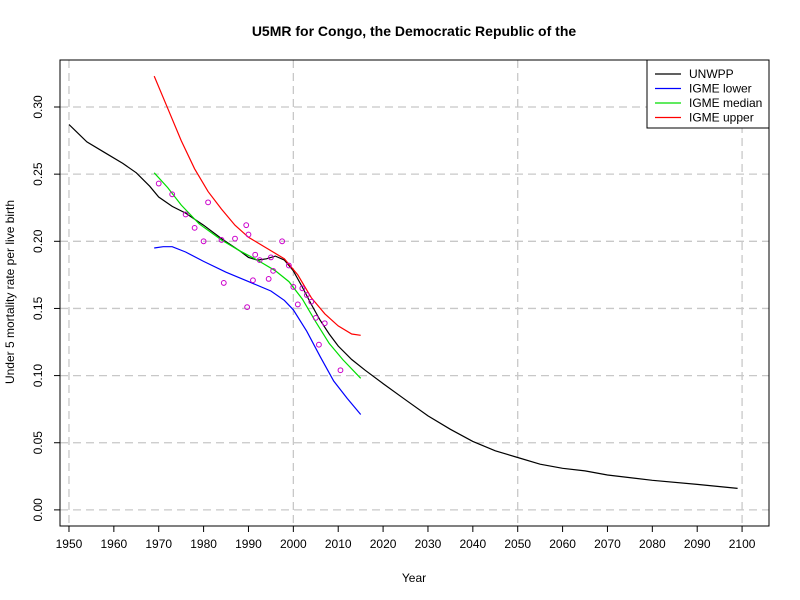 The image size is (800, 600). What do you see at coordinates (38, 510) in the screenshot?
I see `y-tick-label: 0.00` at bounding box center [38, 510].